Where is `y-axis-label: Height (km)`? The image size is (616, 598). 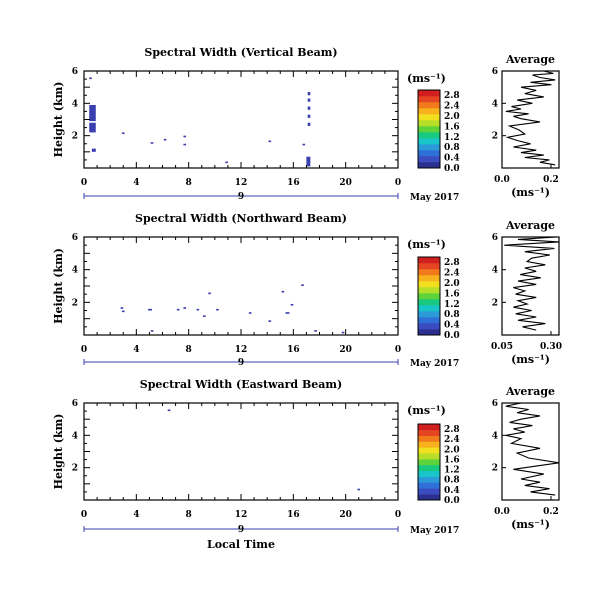
y-axis-label: Height (km) is located at coordinates (58, 452).